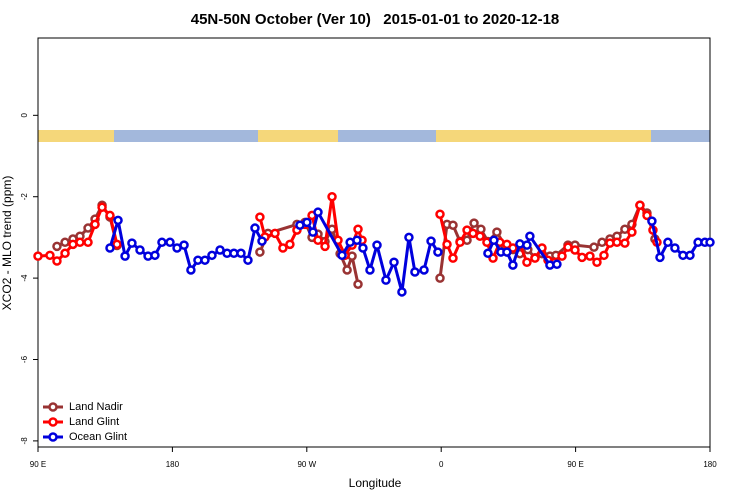  Describe the element at coordinates (94, 422) in the screenshot. I see `legend-label: Land Glint` at that location.